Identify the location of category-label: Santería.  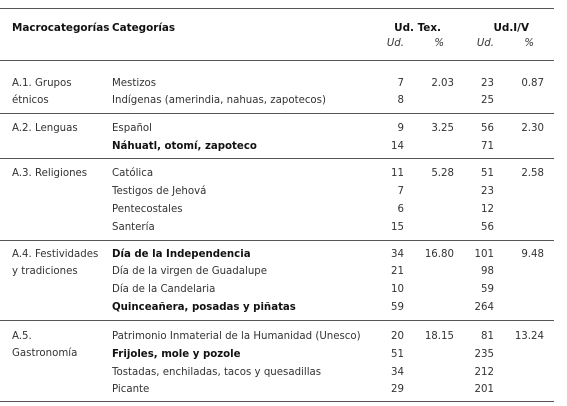
(133, 227).